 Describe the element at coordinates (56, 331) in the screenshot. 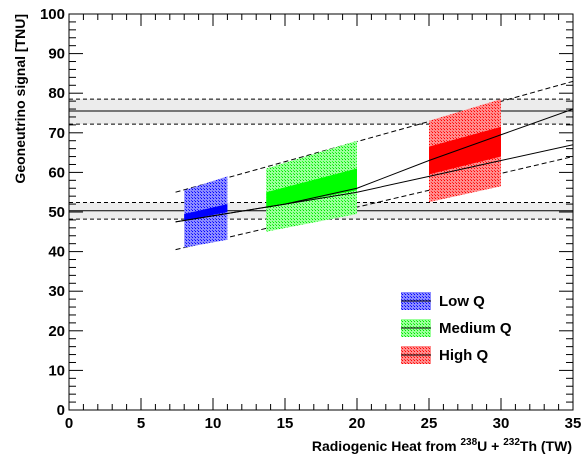

I see `y-tick-label-2: 20` at that location.